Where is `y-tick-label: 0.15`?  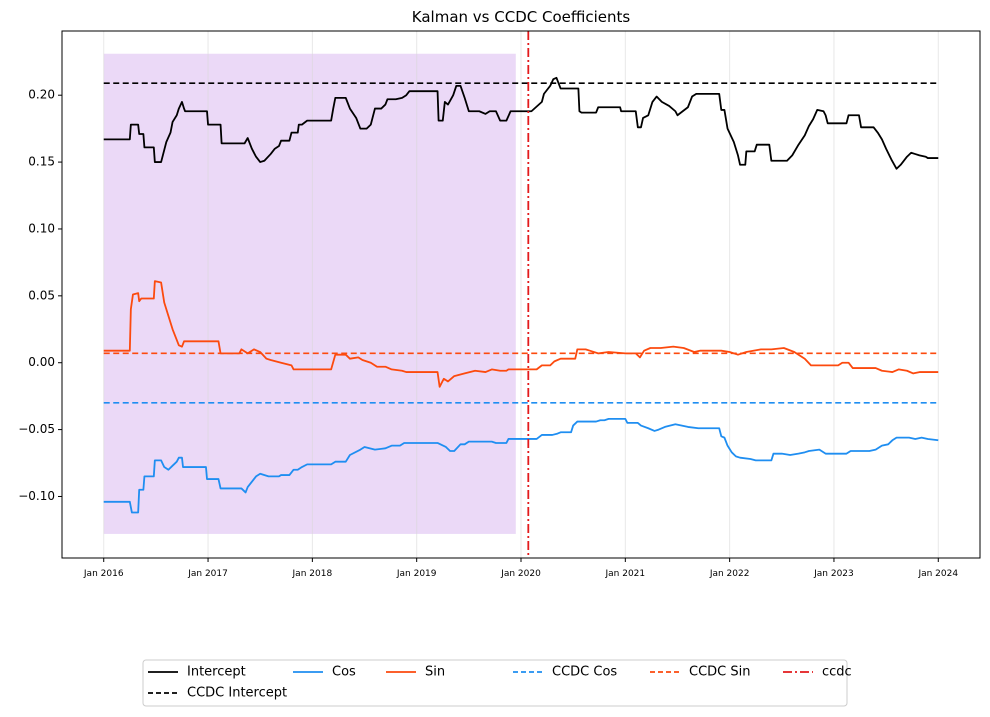 y-tick-label: 0.15 is located at coordinates (41, 162).